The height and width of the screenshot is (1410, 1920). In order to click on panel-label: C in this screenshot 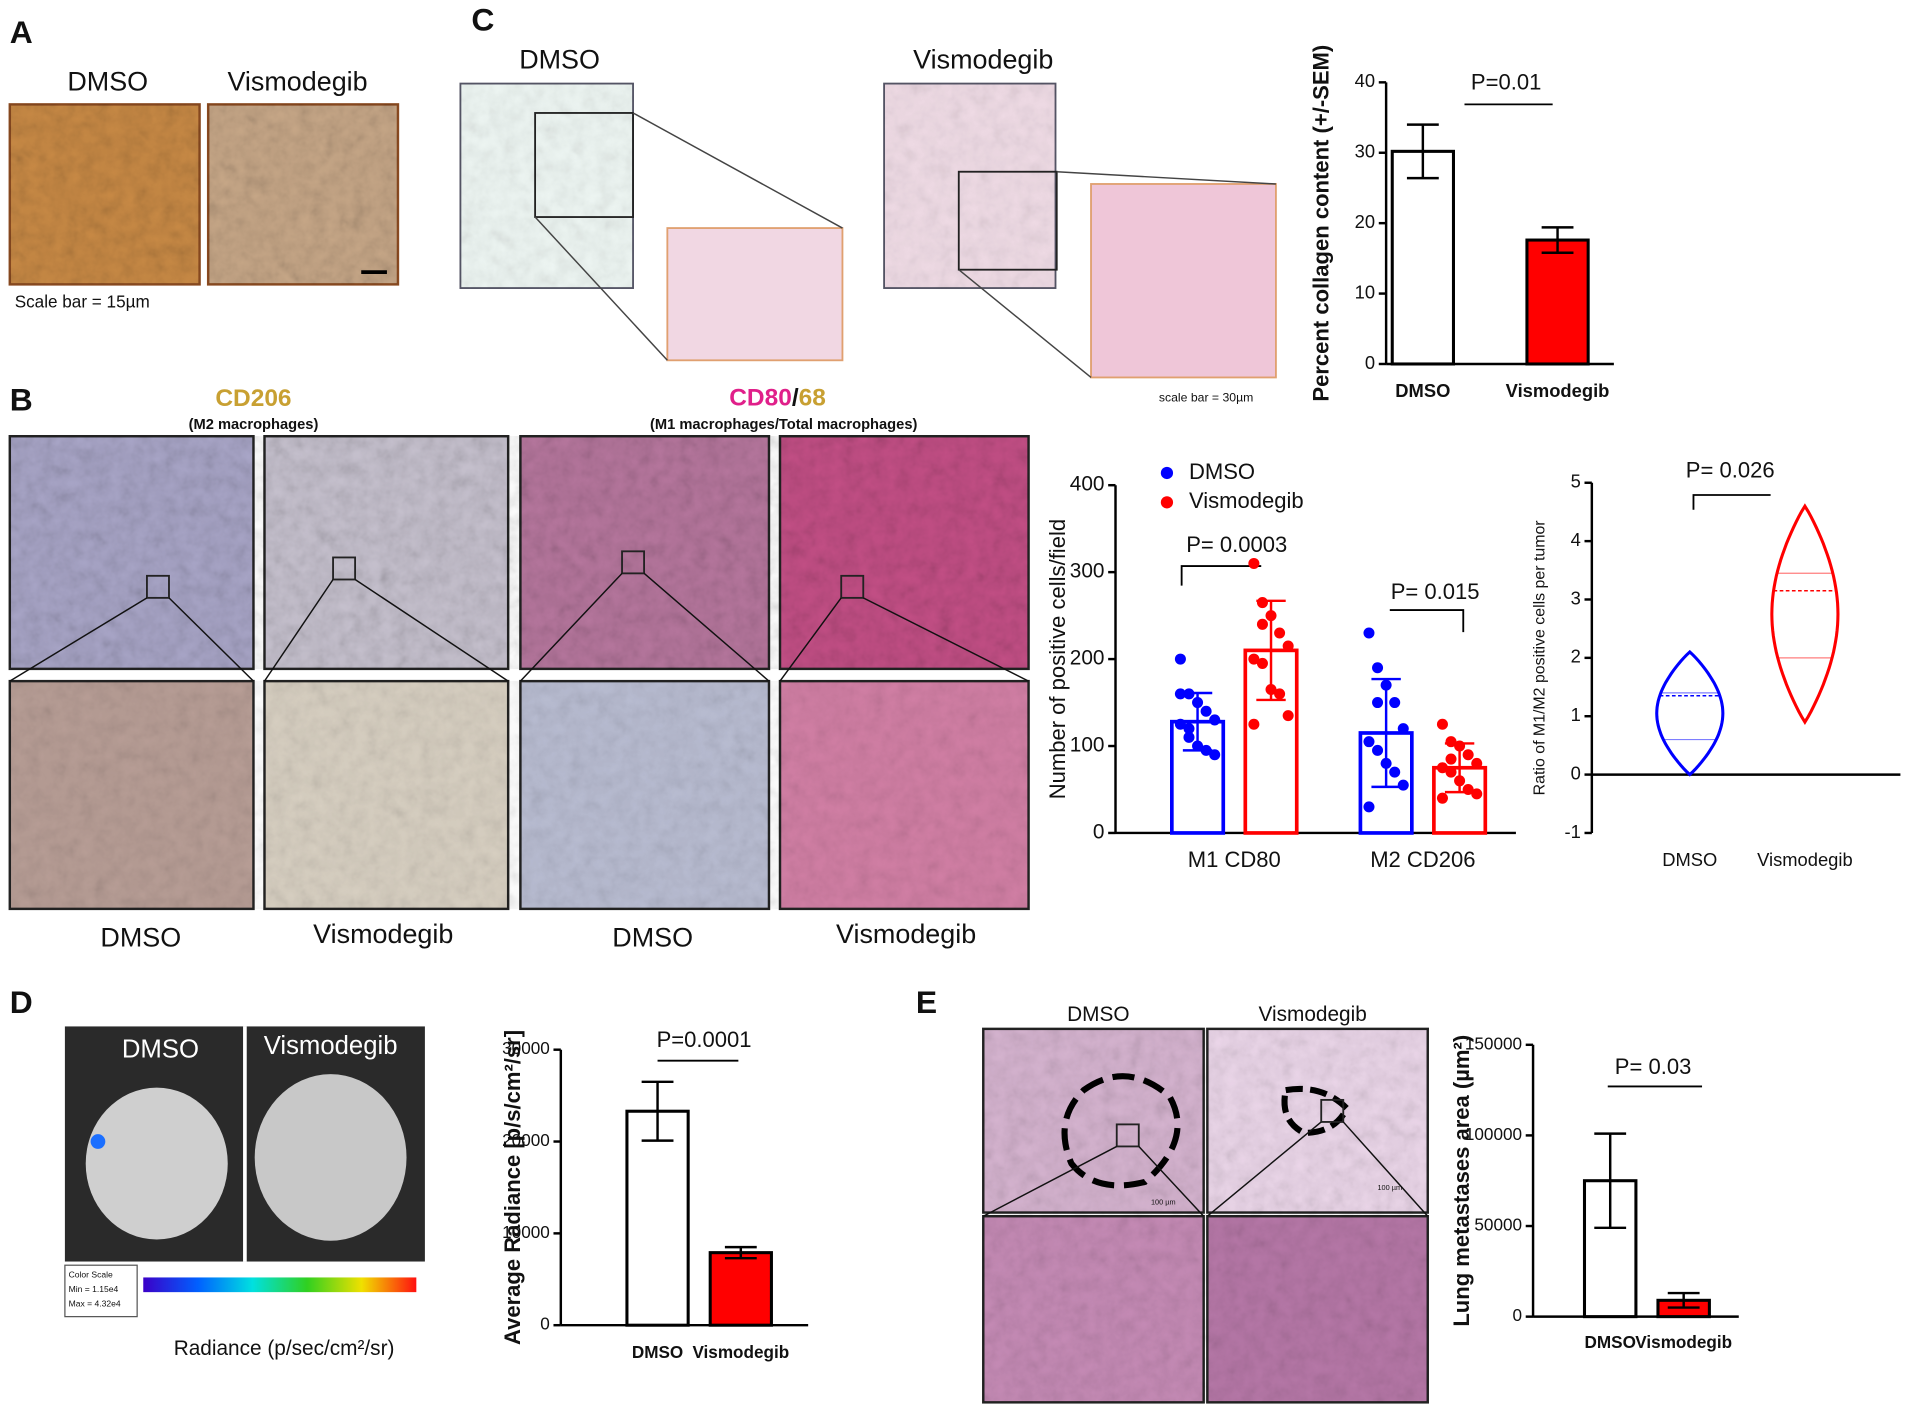, I will do `click(482, 20)`.